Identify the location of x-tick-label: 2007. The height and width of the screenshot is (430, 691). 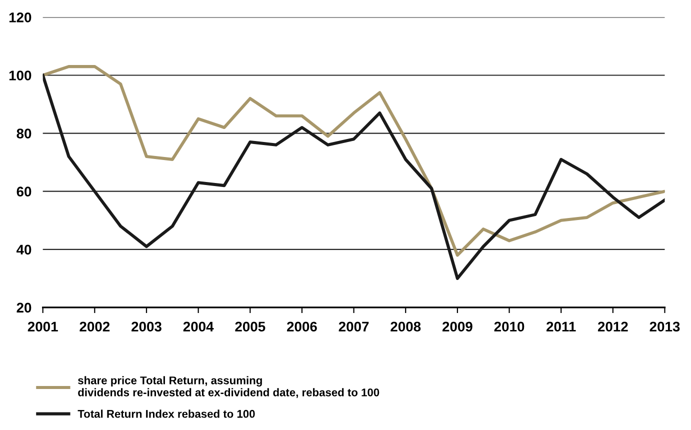
(353, 327).